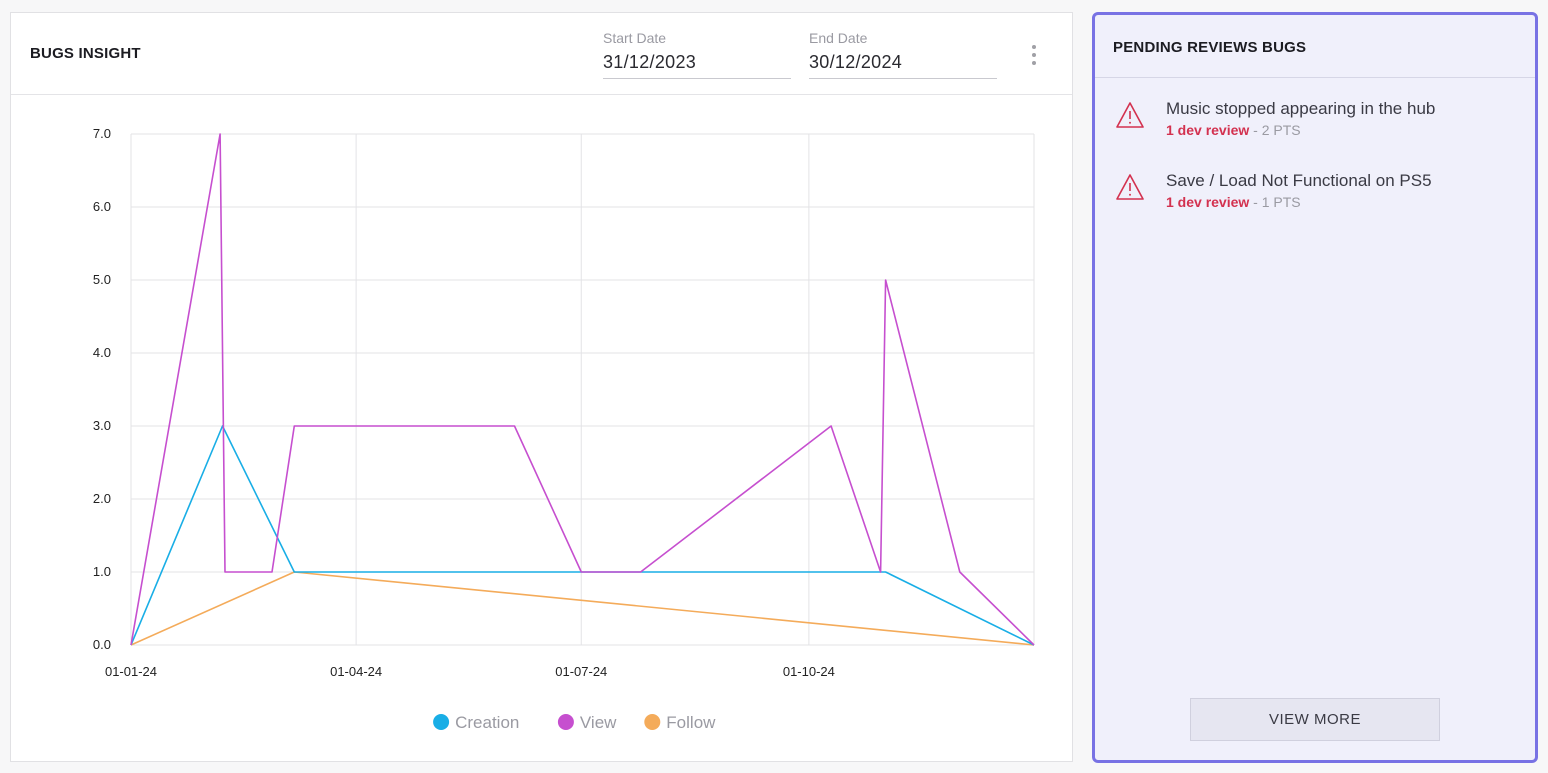 The width and height of the screenshot is (1548, 773). What do you see at coordinates (102, 279) in the screenshot?
I see `y-tick-label: 5.0` at bounding box center [102, 279].